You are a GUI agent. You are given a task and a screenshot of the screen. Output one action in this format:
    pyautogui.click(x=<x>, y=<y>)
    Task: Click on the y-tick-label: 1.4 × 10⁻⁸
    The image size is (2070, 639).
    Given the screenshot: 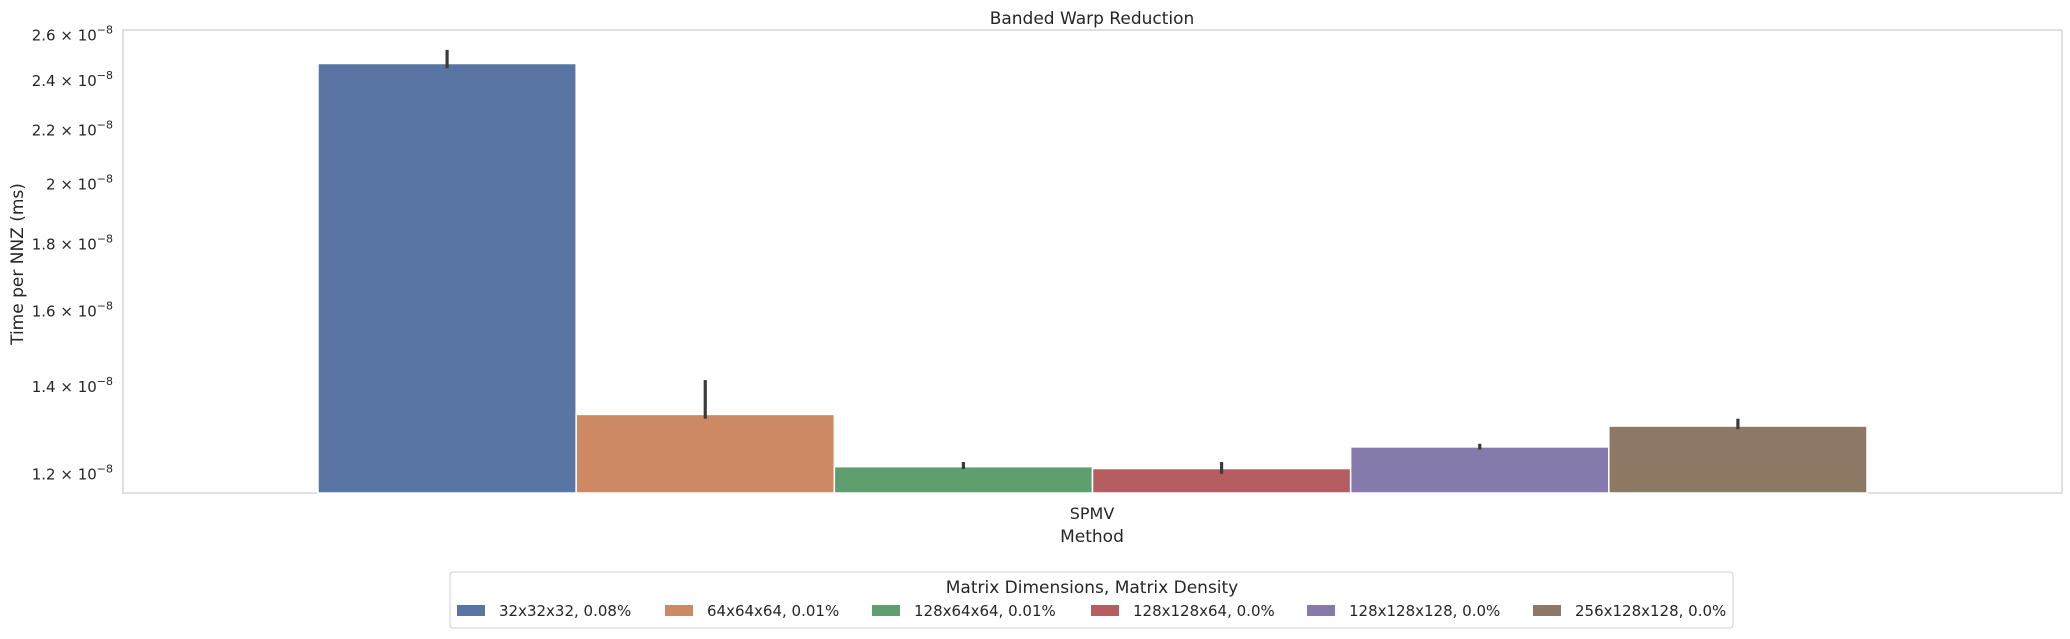 What is the action you would take?
    pyautogui.click(x=72, y=385)
    